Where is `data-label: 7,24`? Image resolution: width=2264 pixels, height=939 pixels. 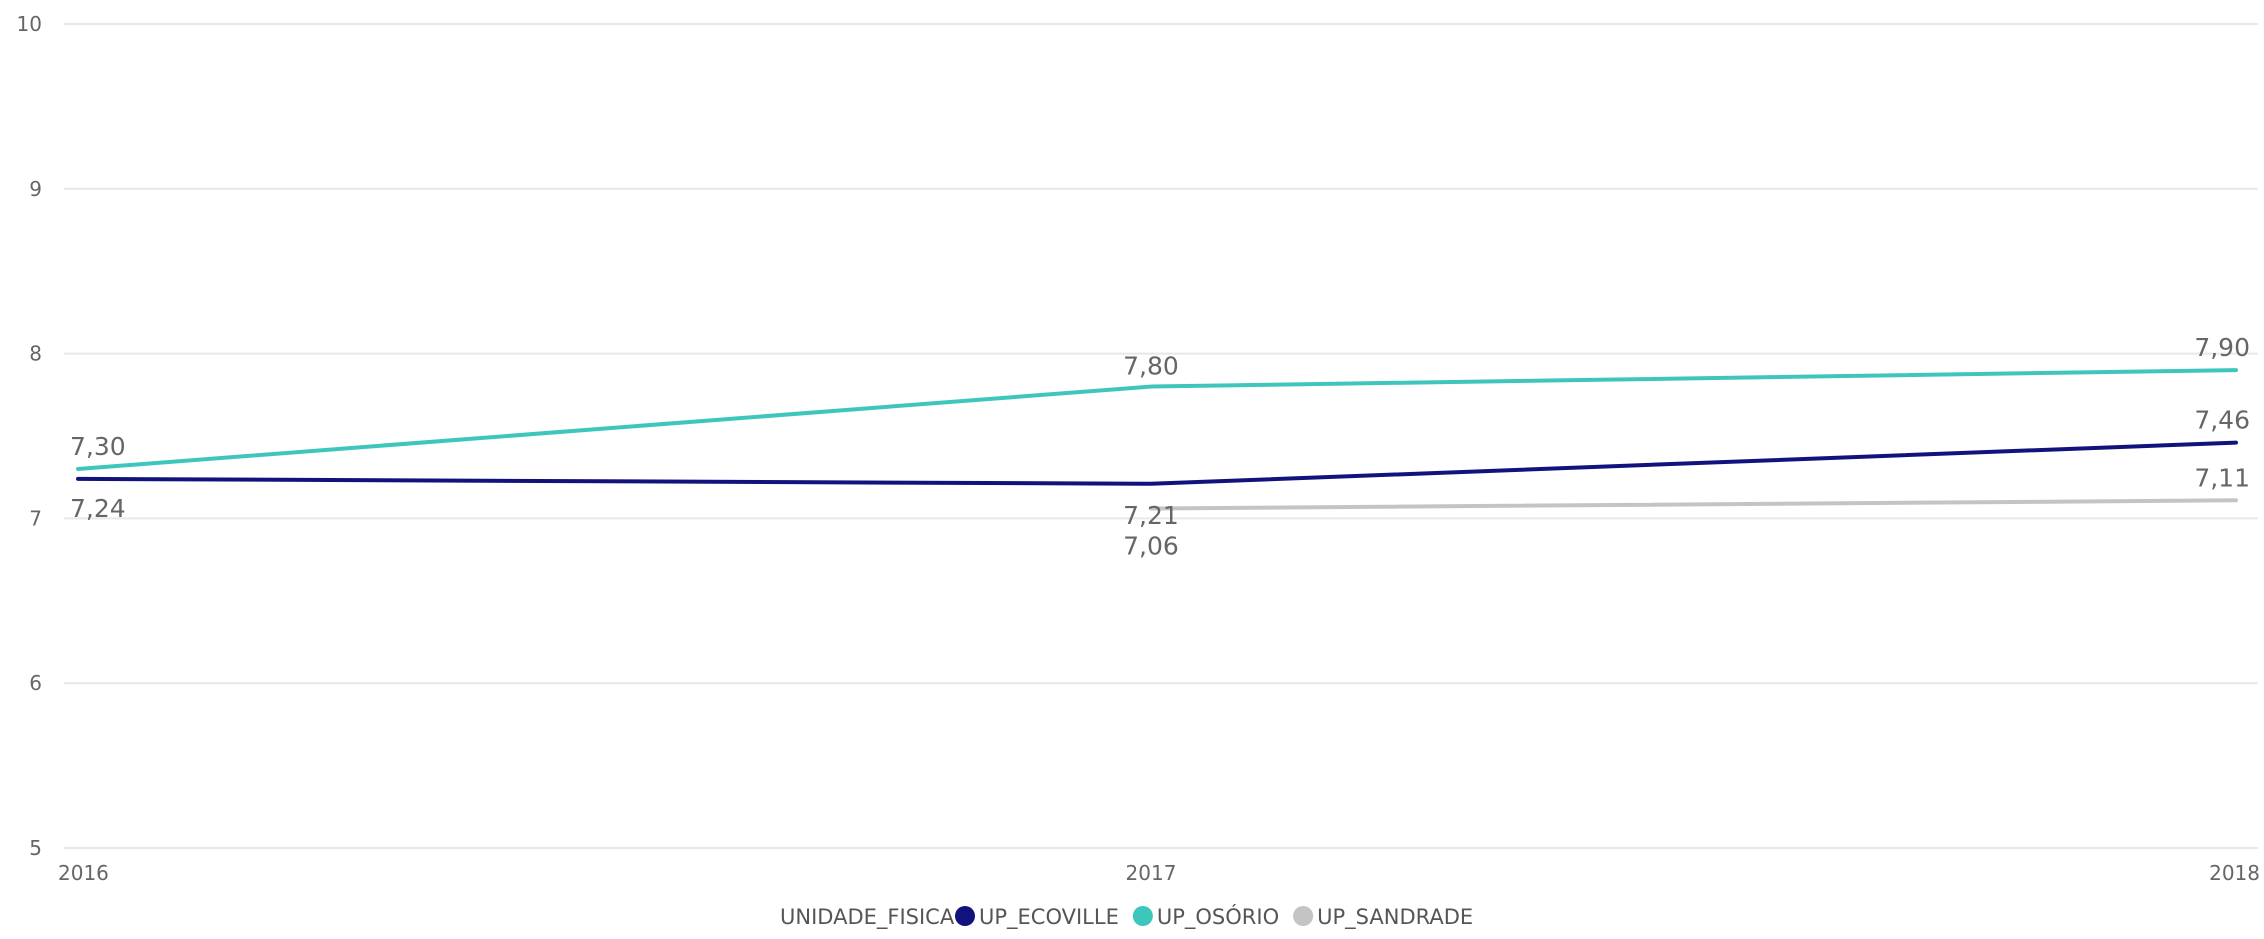
data-label: 7,24 is located at coordinates (98, 508).